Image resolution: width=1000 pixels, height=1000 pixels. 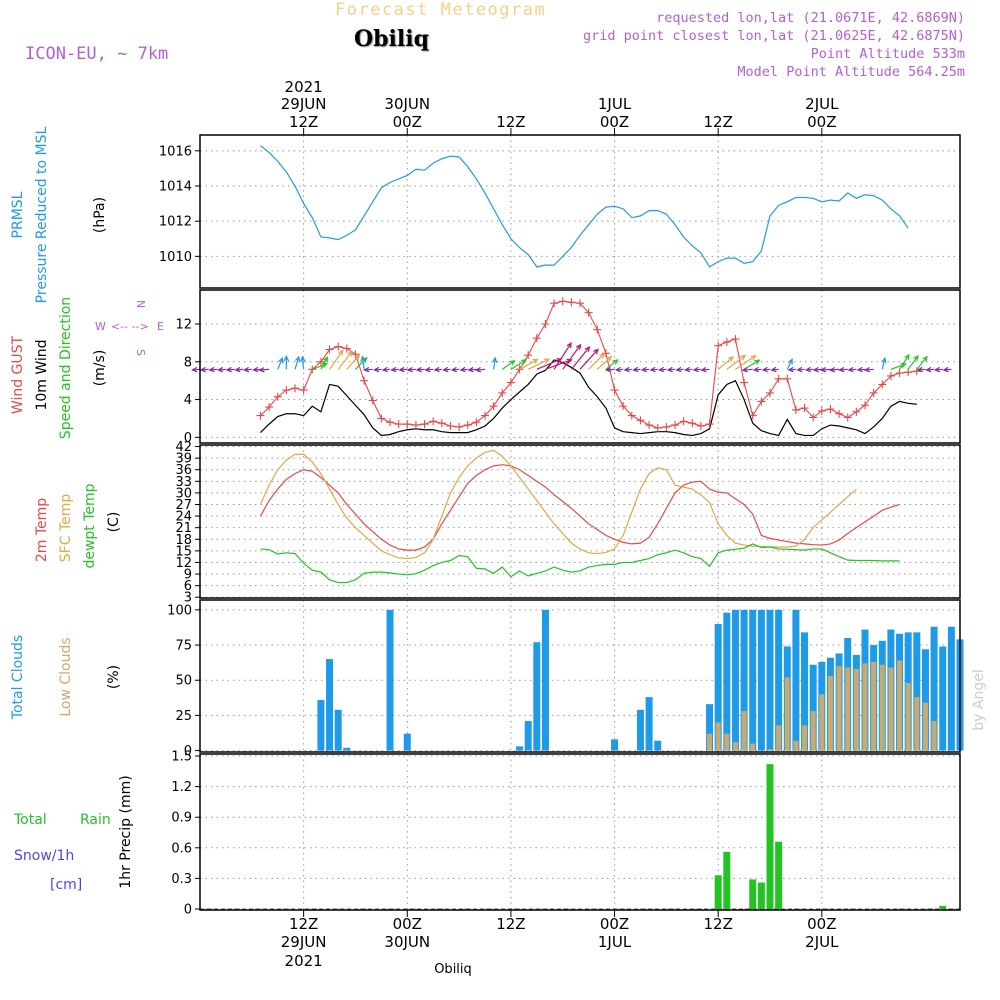 What do you see at coordinates (304, 87) in the screenshot?
I see `x-year-top: 2021` at bounding box center [304, 87].